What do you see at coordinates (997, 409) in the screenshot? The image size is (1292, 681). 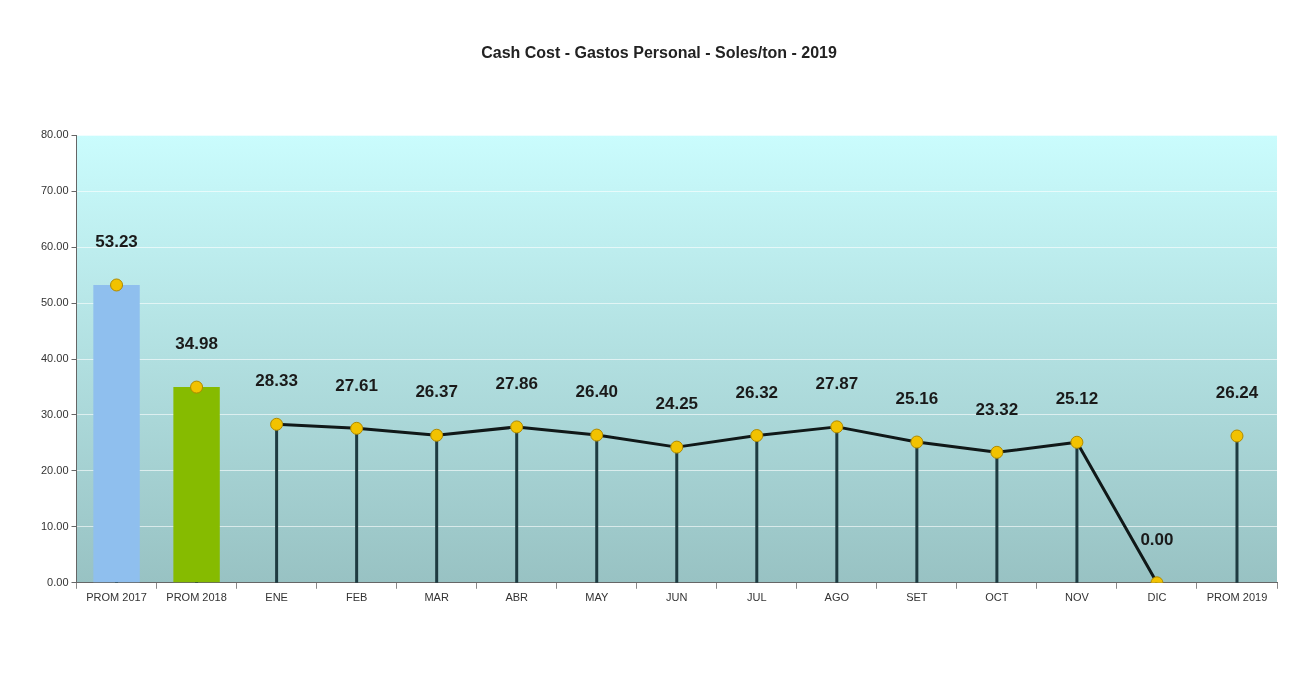 I see `data-label: 23.32` at bounding box center [997, 409].